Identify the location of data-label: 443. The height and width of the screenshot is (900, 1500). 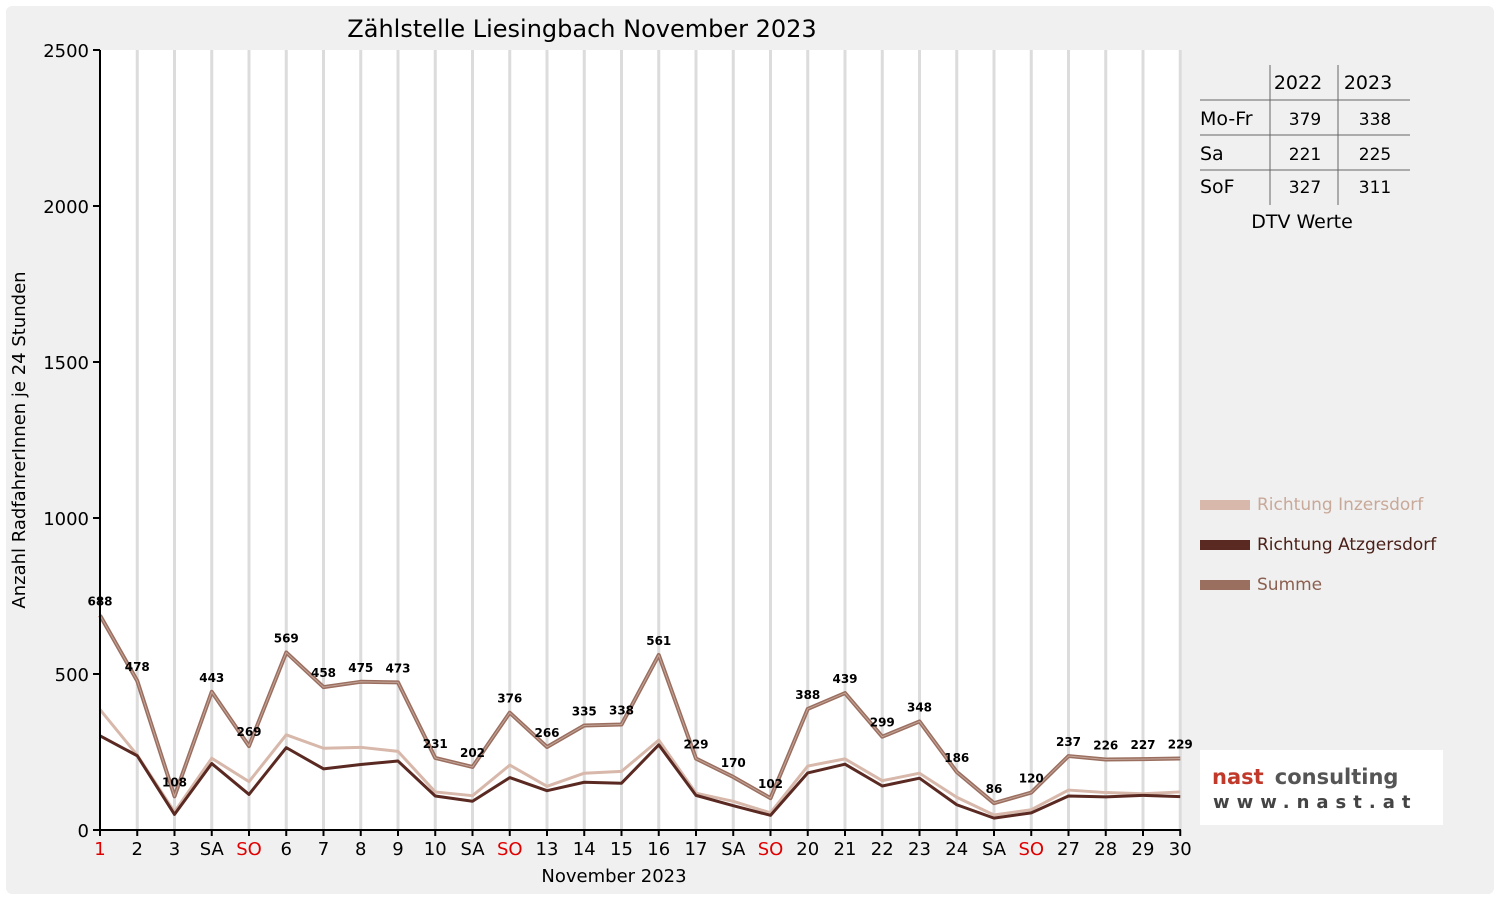
(211, 678).